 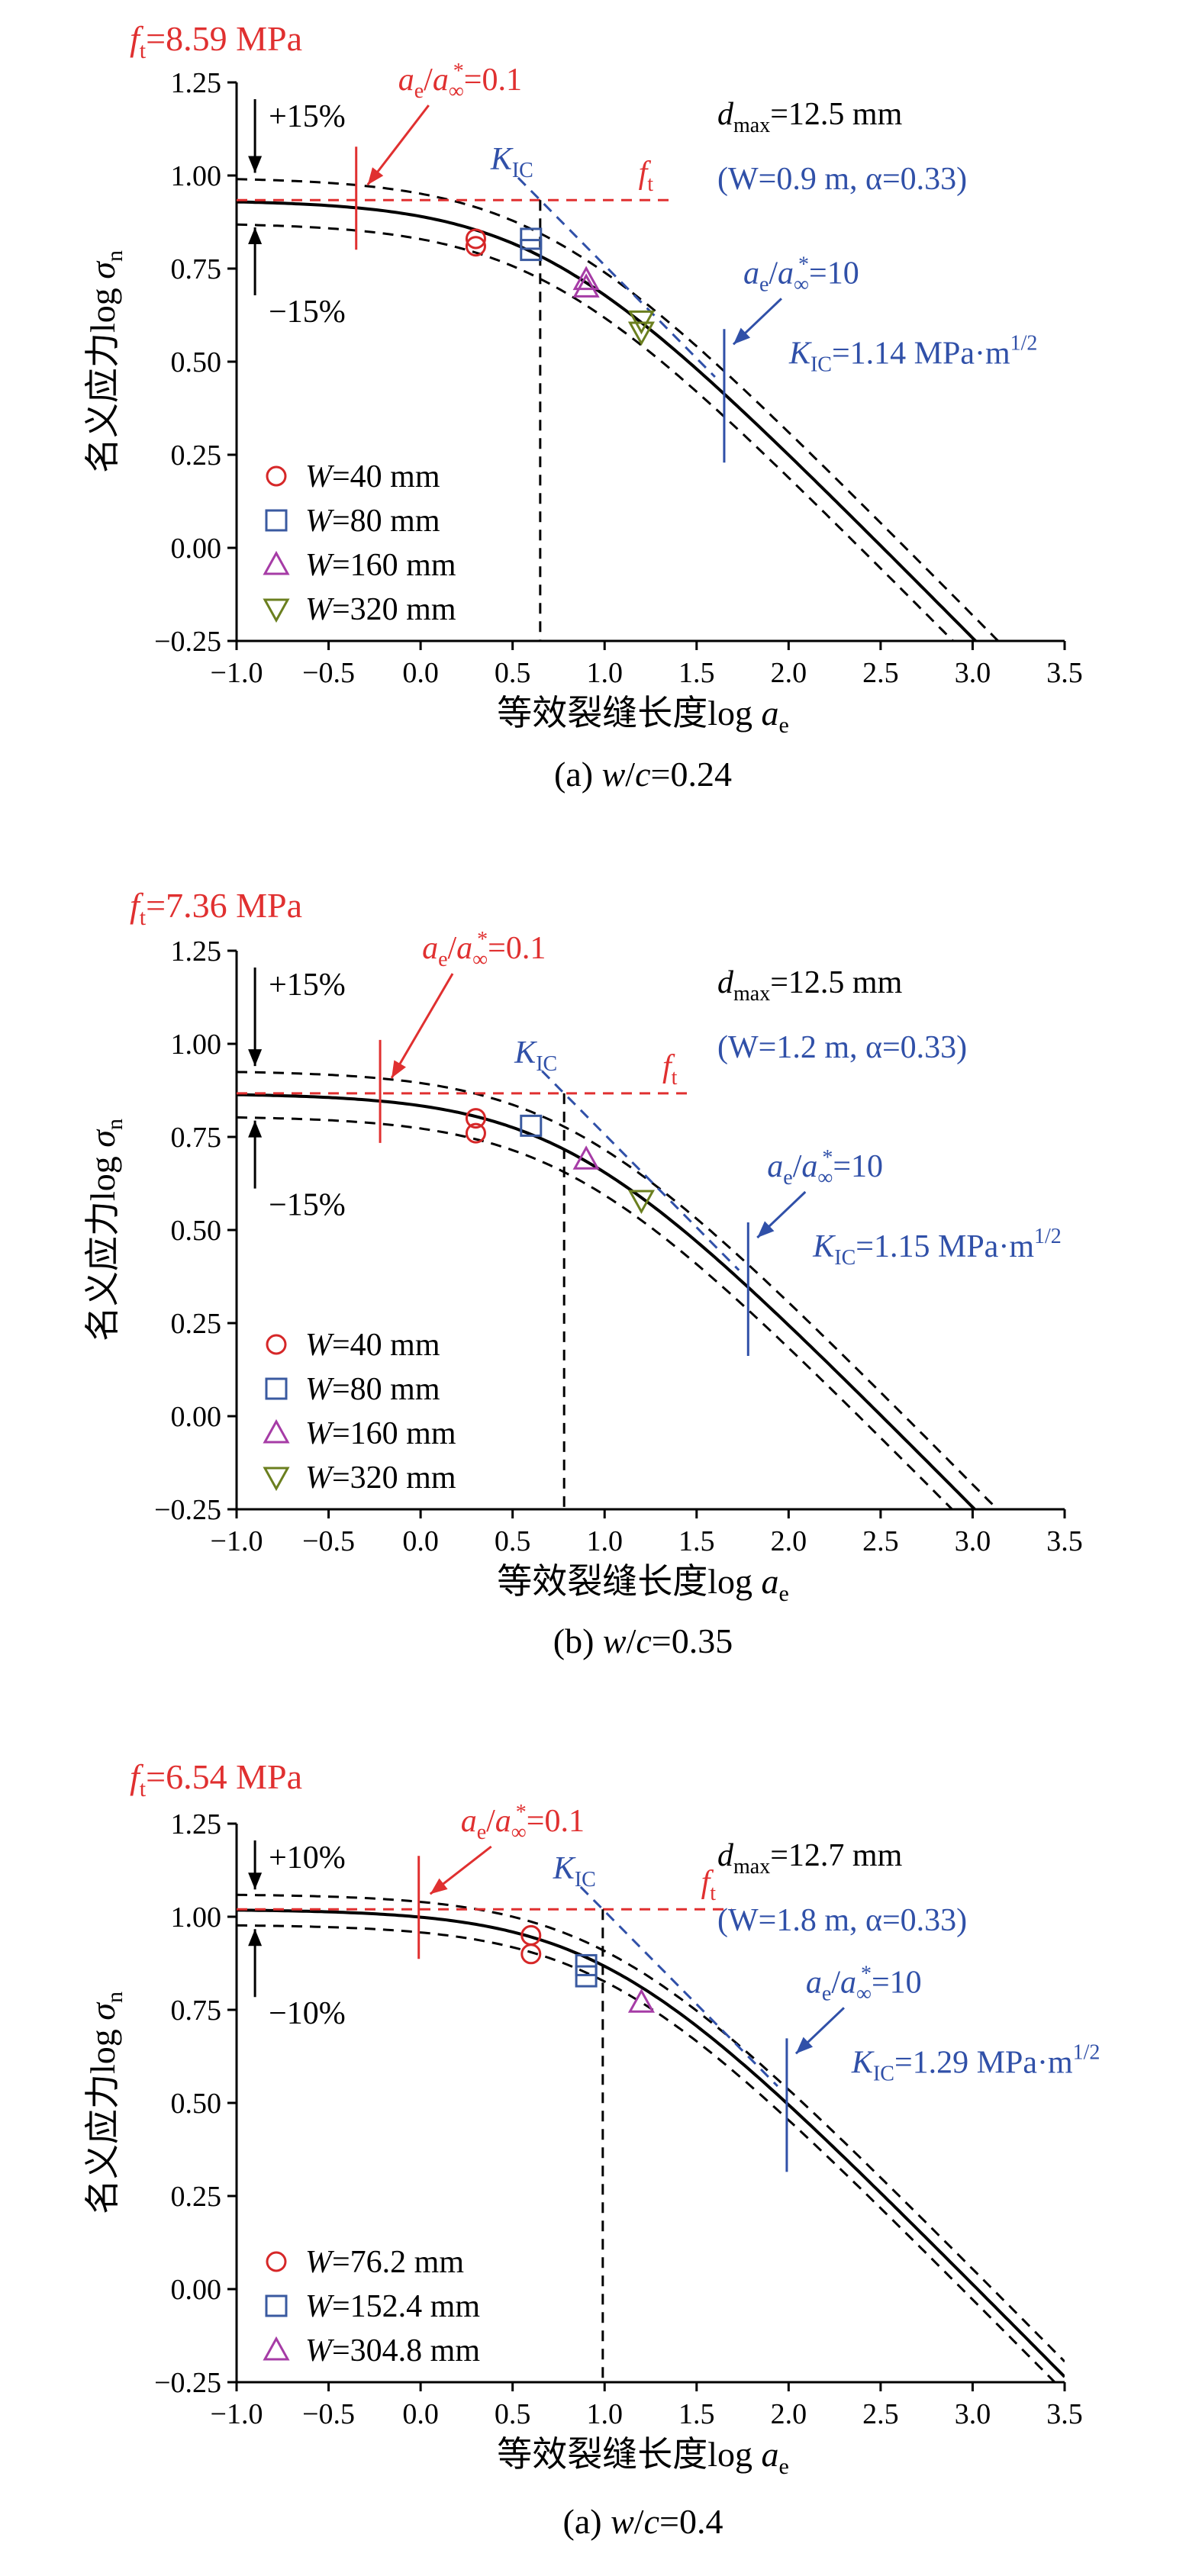 What do you see at coordinates (936, 1247) in the screenshot?
I see `kic-value-label: KIC=1.15 MPa·m1/2` at bounding box center [936, 1247].